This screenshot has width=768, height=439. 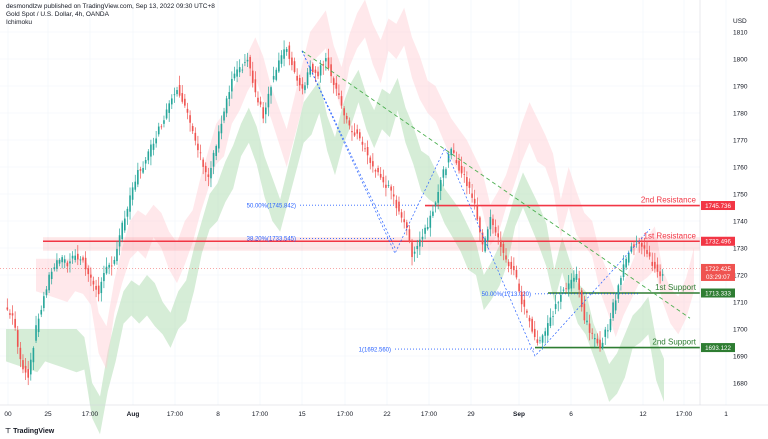 I want to click on level-name: 1st Support, so click(x=676, y=287).